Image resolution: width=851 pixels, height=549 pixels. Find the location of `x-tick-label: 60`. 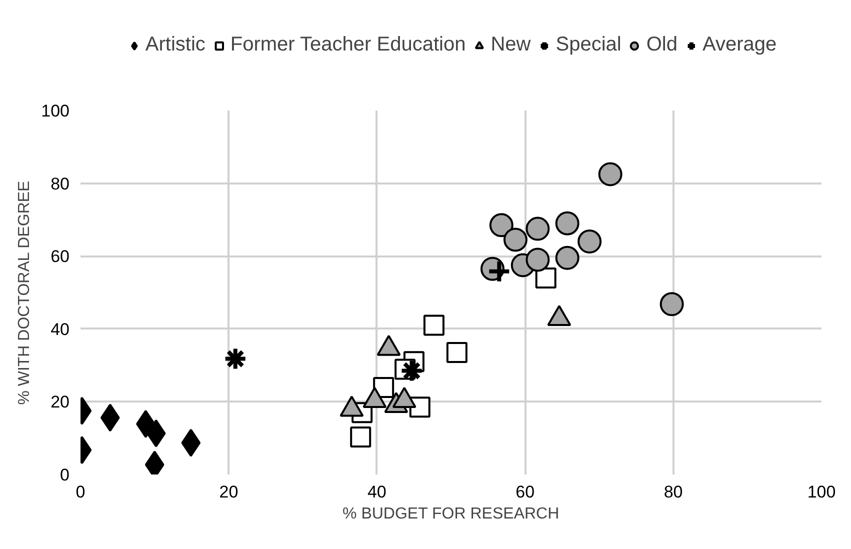

x-tick-label: 60 is located at coordinates (525, 492).